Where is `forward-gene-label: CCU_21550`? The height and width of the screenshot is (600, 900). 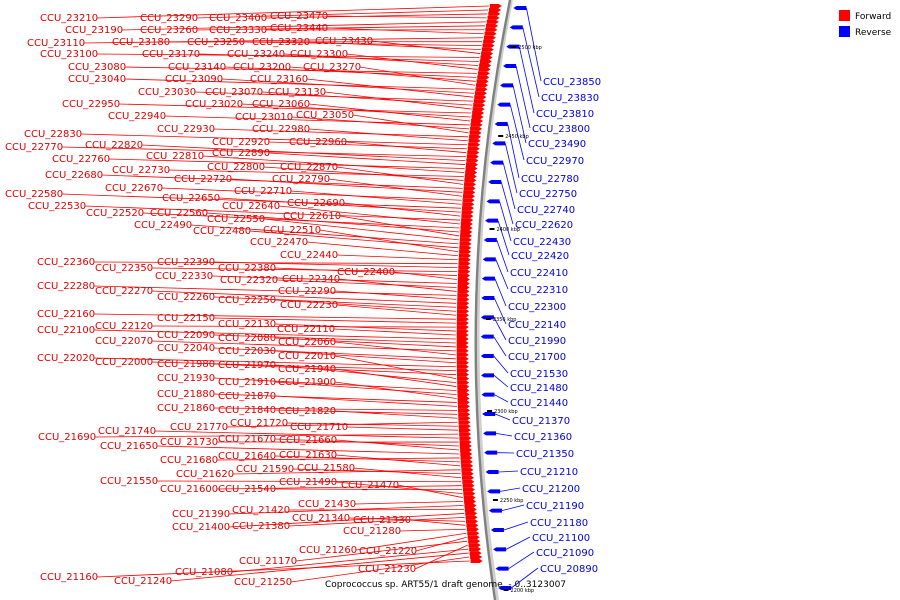
forward-gene-label: CCU_21550 is located at coordinates (129, 481).